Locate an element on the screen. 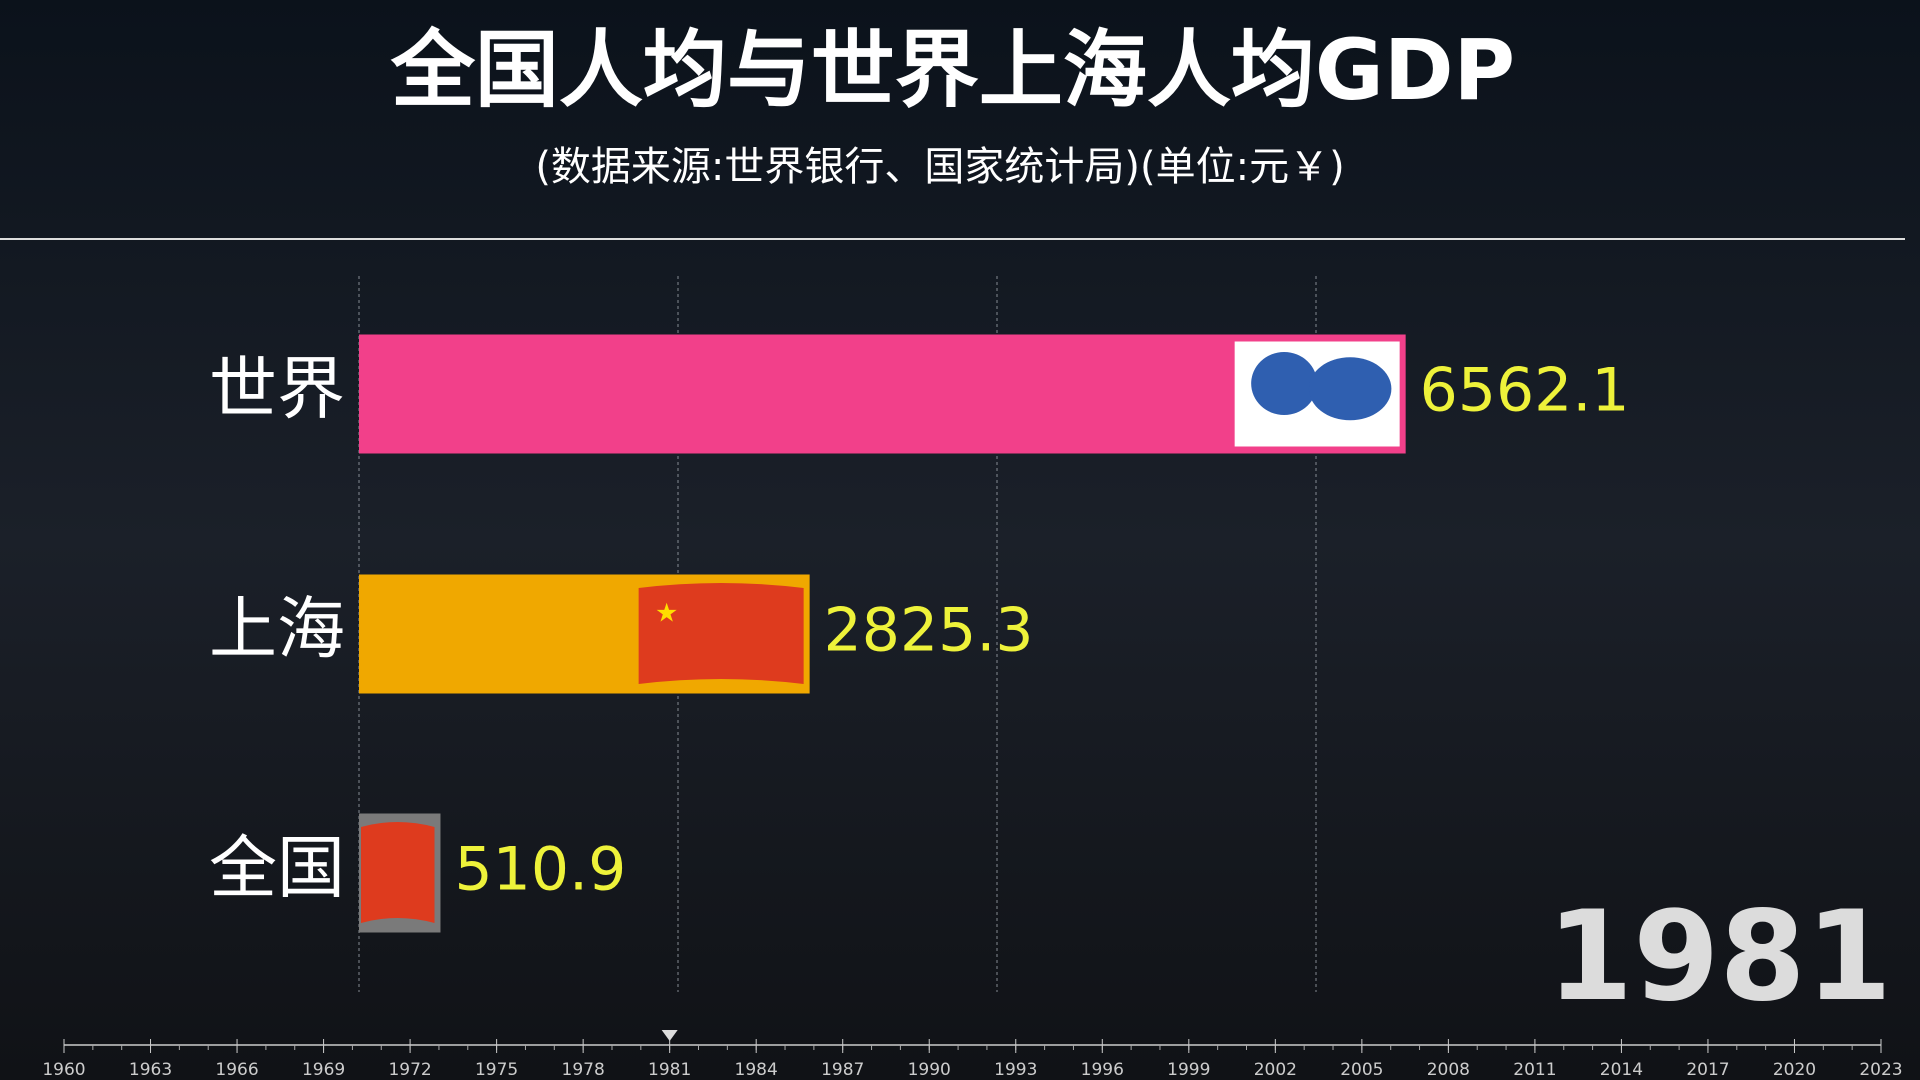  value-label: 2825.3 is located at coordinates (929, 631).